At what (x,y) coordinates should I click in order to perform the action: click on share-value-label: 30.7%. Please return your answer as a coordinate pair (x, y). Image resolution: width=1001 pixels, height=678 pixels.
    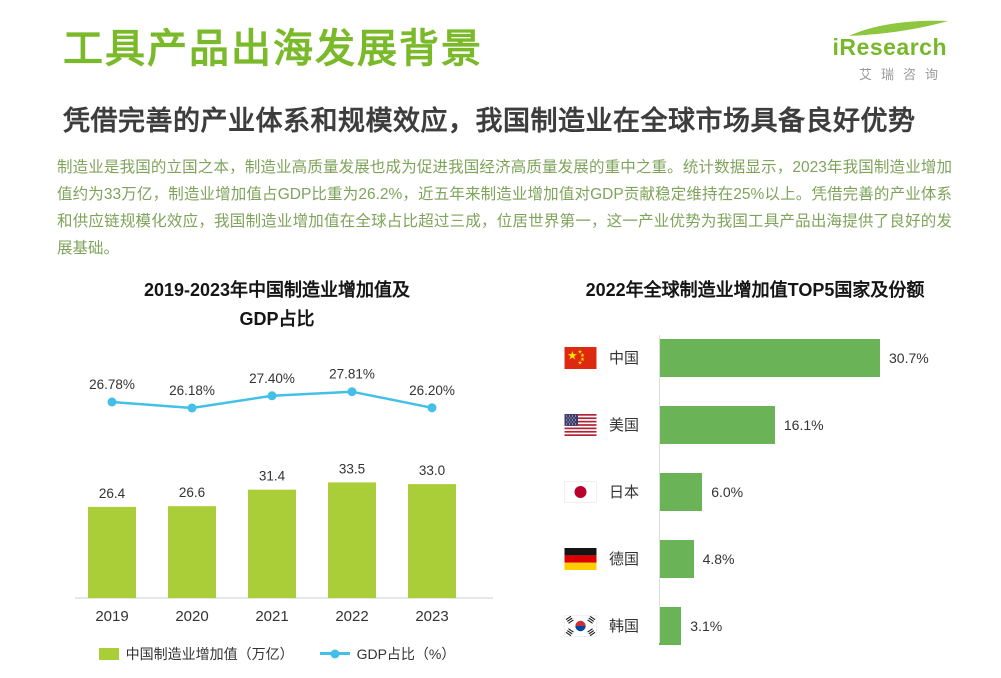
    Looking at the image, I should click on (909, 357).